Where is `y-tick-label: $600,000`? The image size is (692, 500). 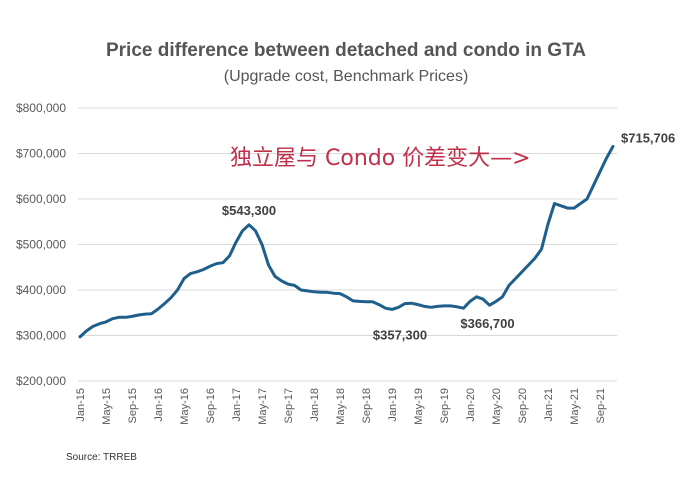 y-tick-label: $600,000 is located at coordinates (41, 199).